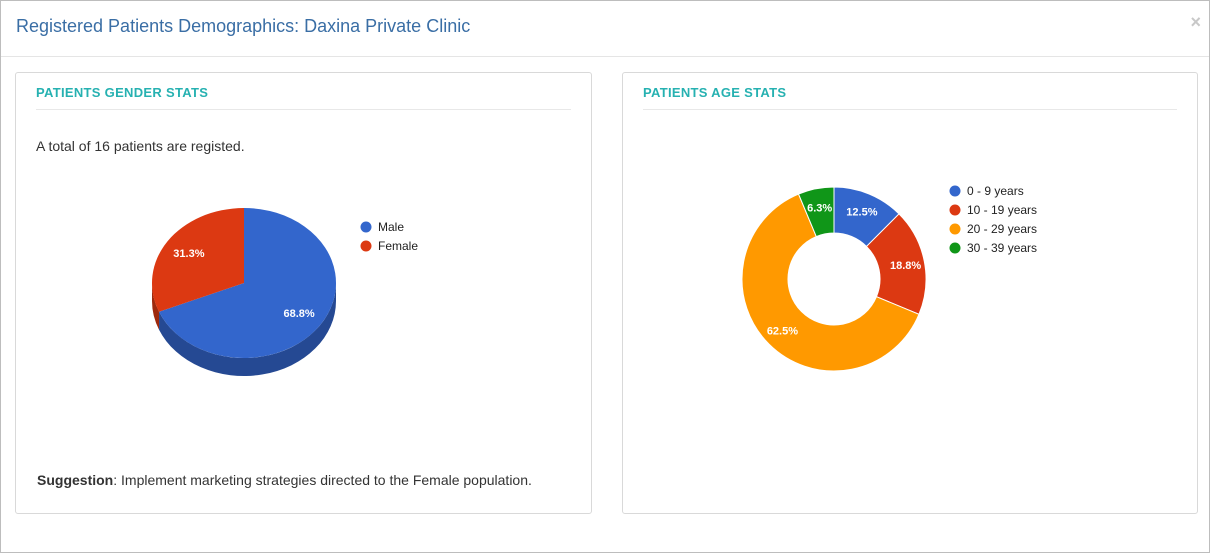 This screenshot has width=1212, height=555. Describe the element at coordinates (298, 314) in the screenshot. I see `pie-data-label: 68.8%` at that location.